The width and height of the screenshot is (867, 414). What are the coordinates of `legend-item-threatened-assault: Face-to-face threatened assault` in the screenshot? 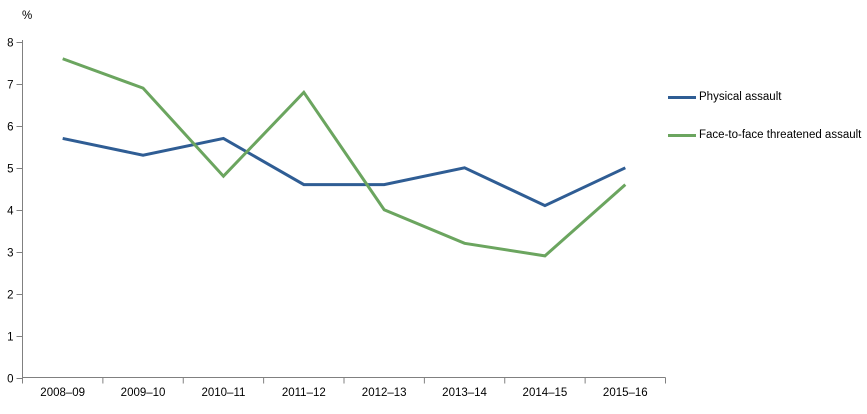 It's located at (764, 135).